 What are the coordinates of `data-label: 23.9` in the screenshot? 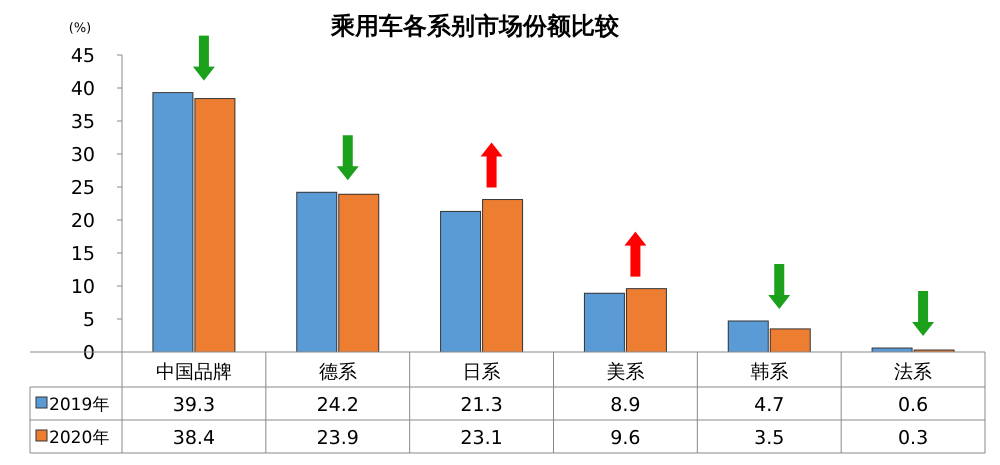 It's located at (337, 438).